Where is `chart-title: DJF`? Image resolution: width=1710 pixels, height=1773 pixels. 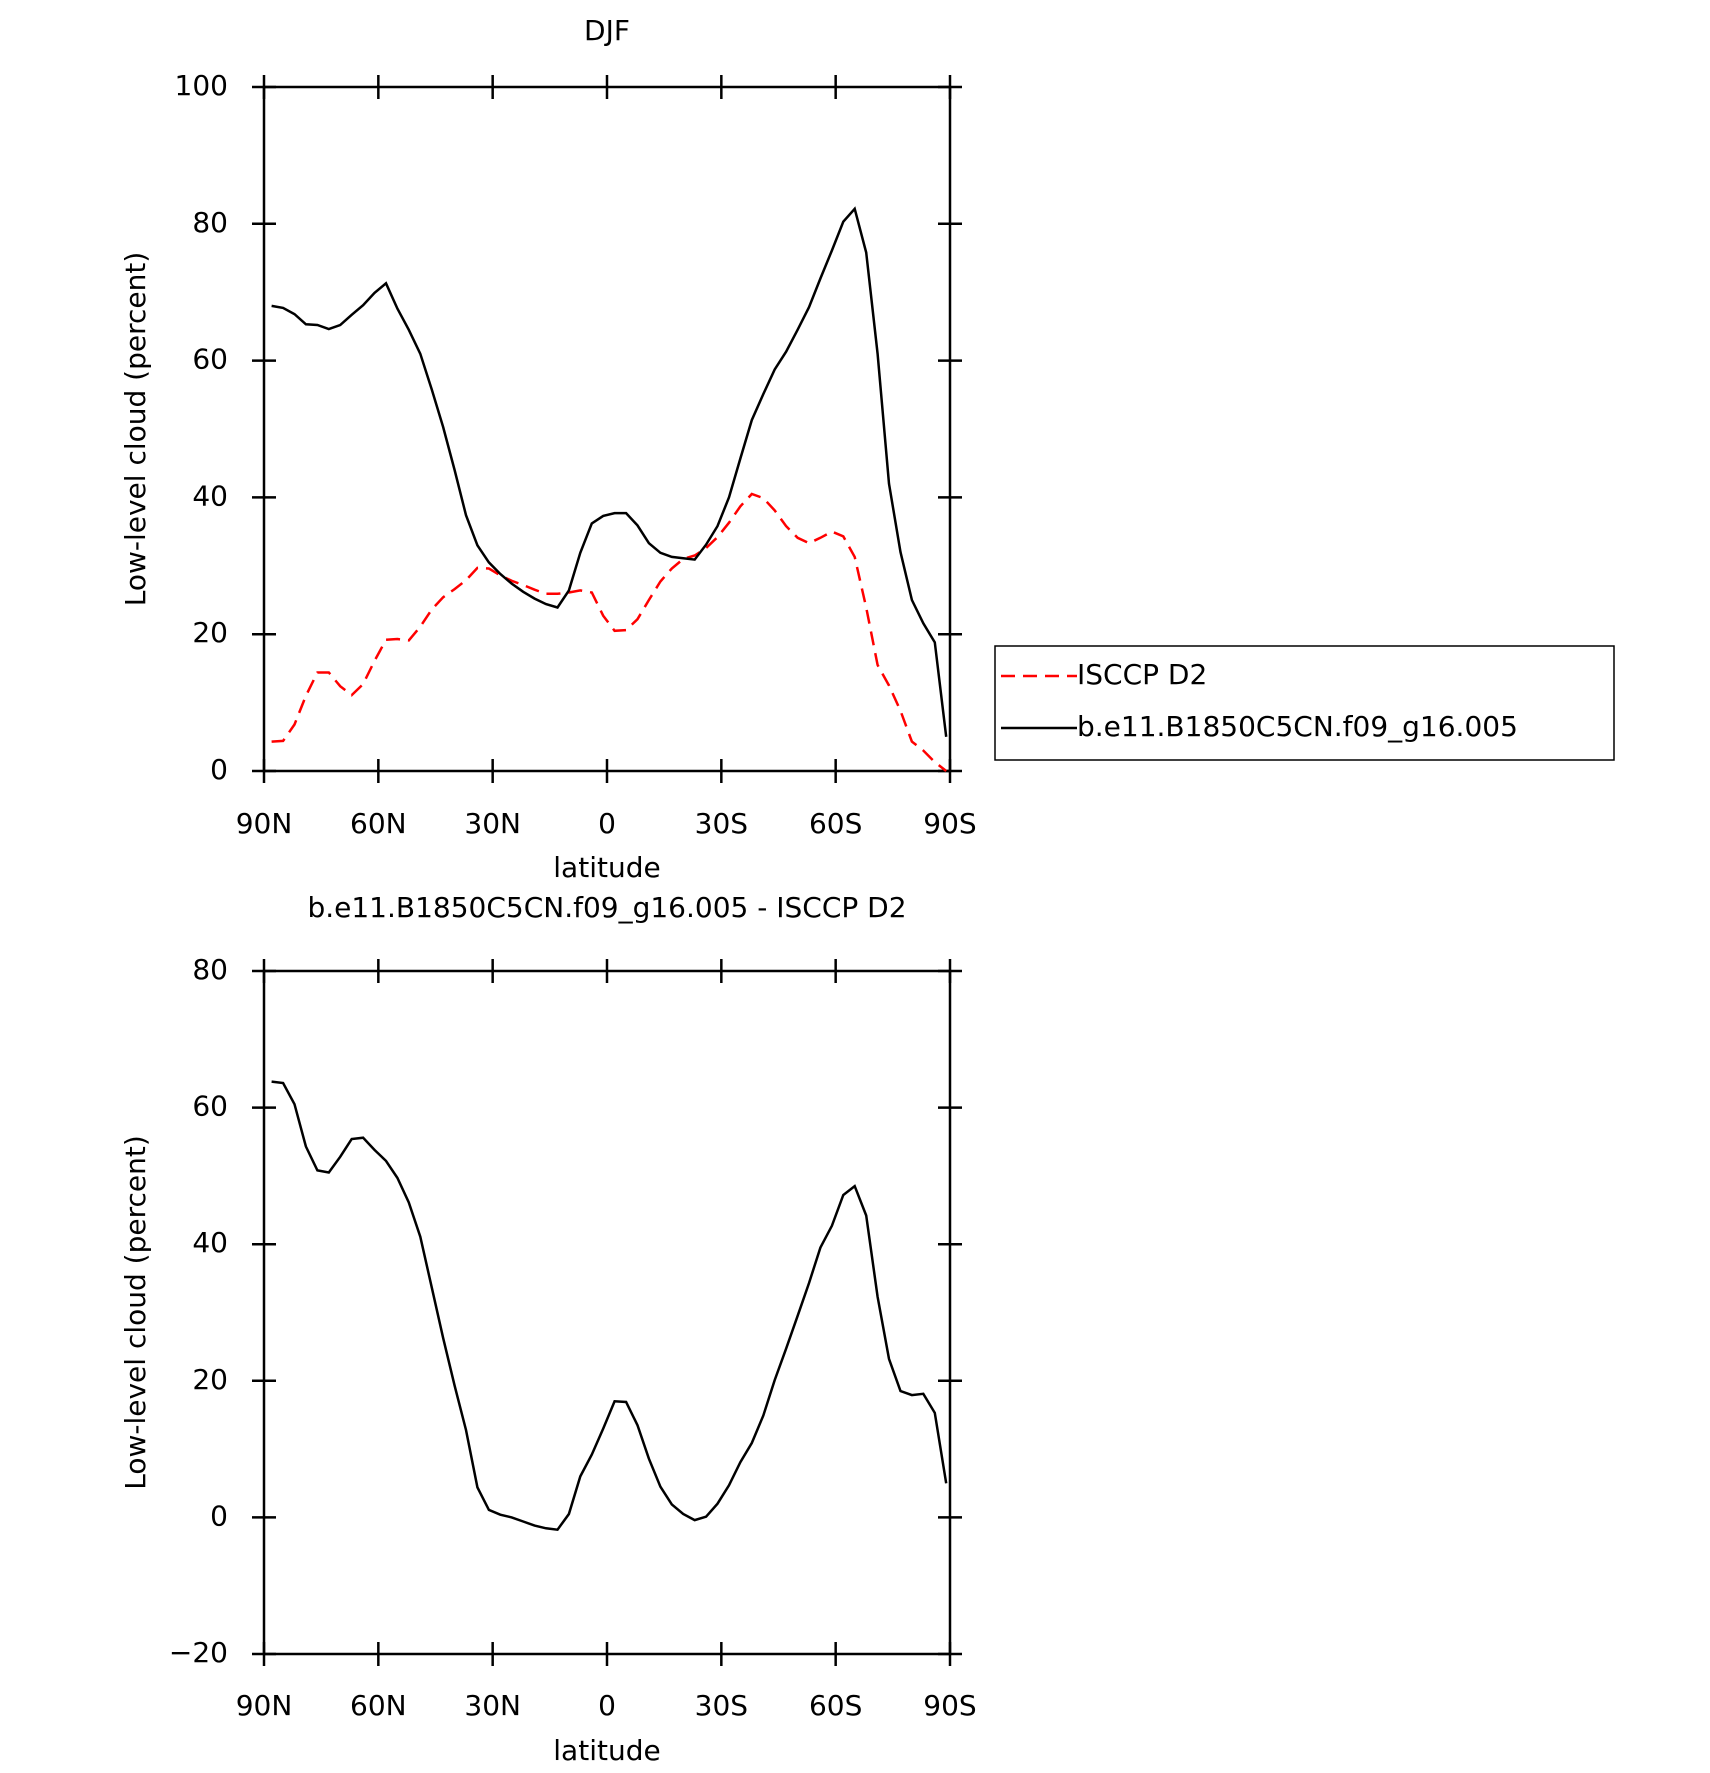 chart-title: DJF is located at coordinates (607, 30).